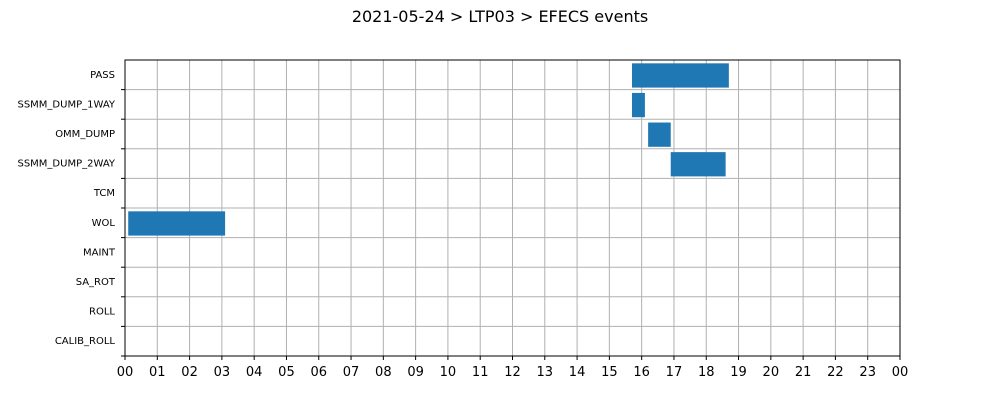 This screenshot has height=400, width=1000. I want to click on y-tick-label: OMM_DUMP, so click(85, 134).